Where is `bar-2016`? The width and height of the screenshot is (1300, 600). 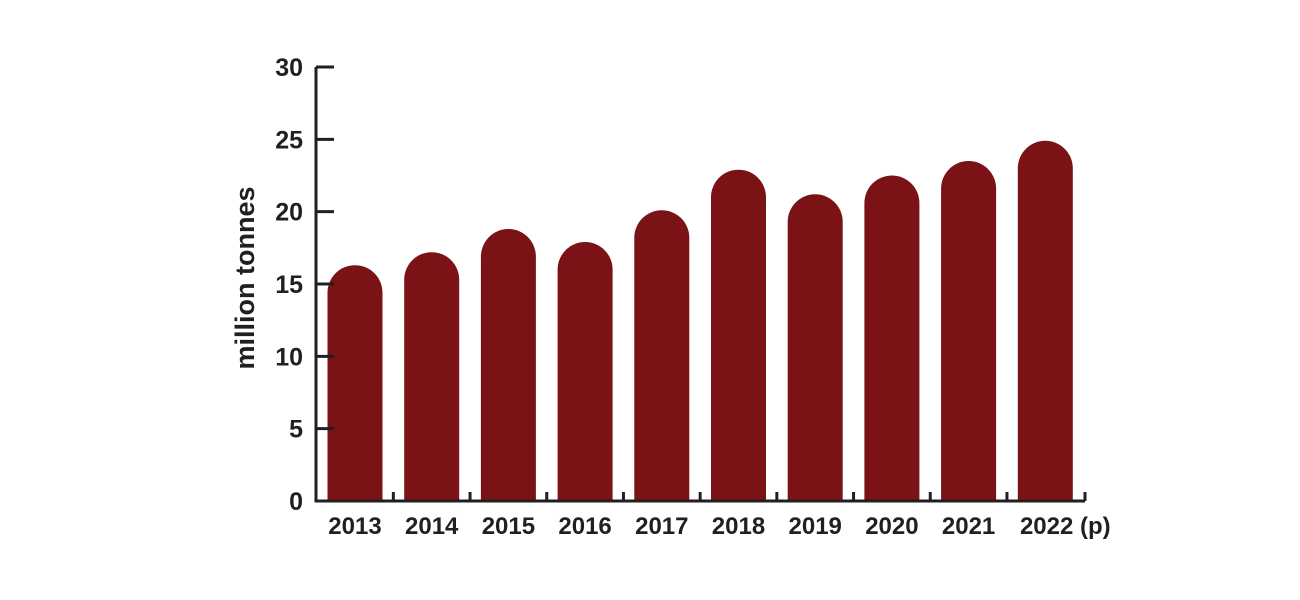
bar-2016 is located at coordinates (585, 371).